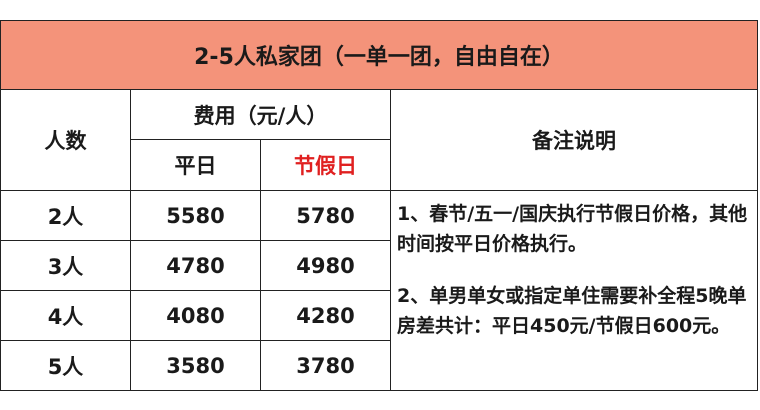 This screenshot has width=760, height=410. I want to click on table-row: 3人 4780 4980, so click(379, 265).